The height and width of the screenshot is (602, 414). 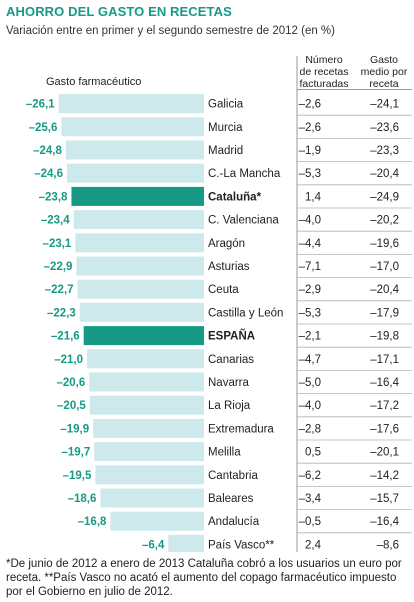 What do you see at coordinates (241, 545) in the screenshot?
I see `region-label: País Vasco**` at bounding box center [241, 545].